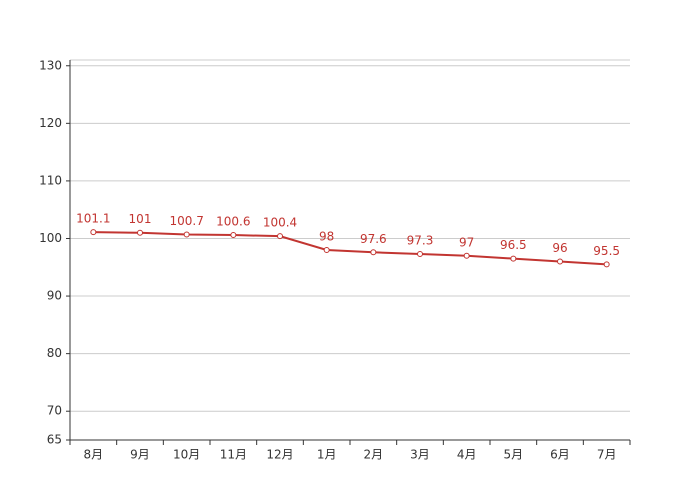 The width and height of the screenshot is (700, 504). Describe the element at coordinates (466, 242) in the screenshot. I see `value-label: 97` at that location.